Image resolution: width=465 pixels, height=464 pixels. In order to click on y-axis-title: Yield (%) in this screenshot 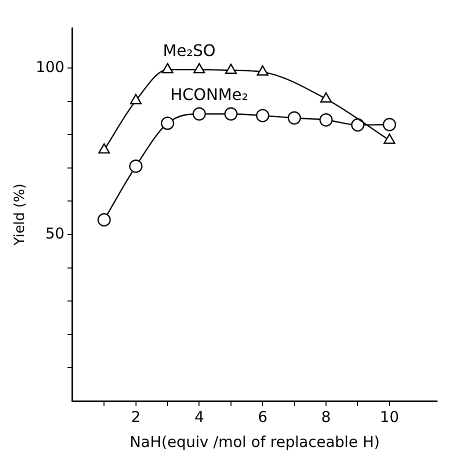, I will do `click(20, 215)`.